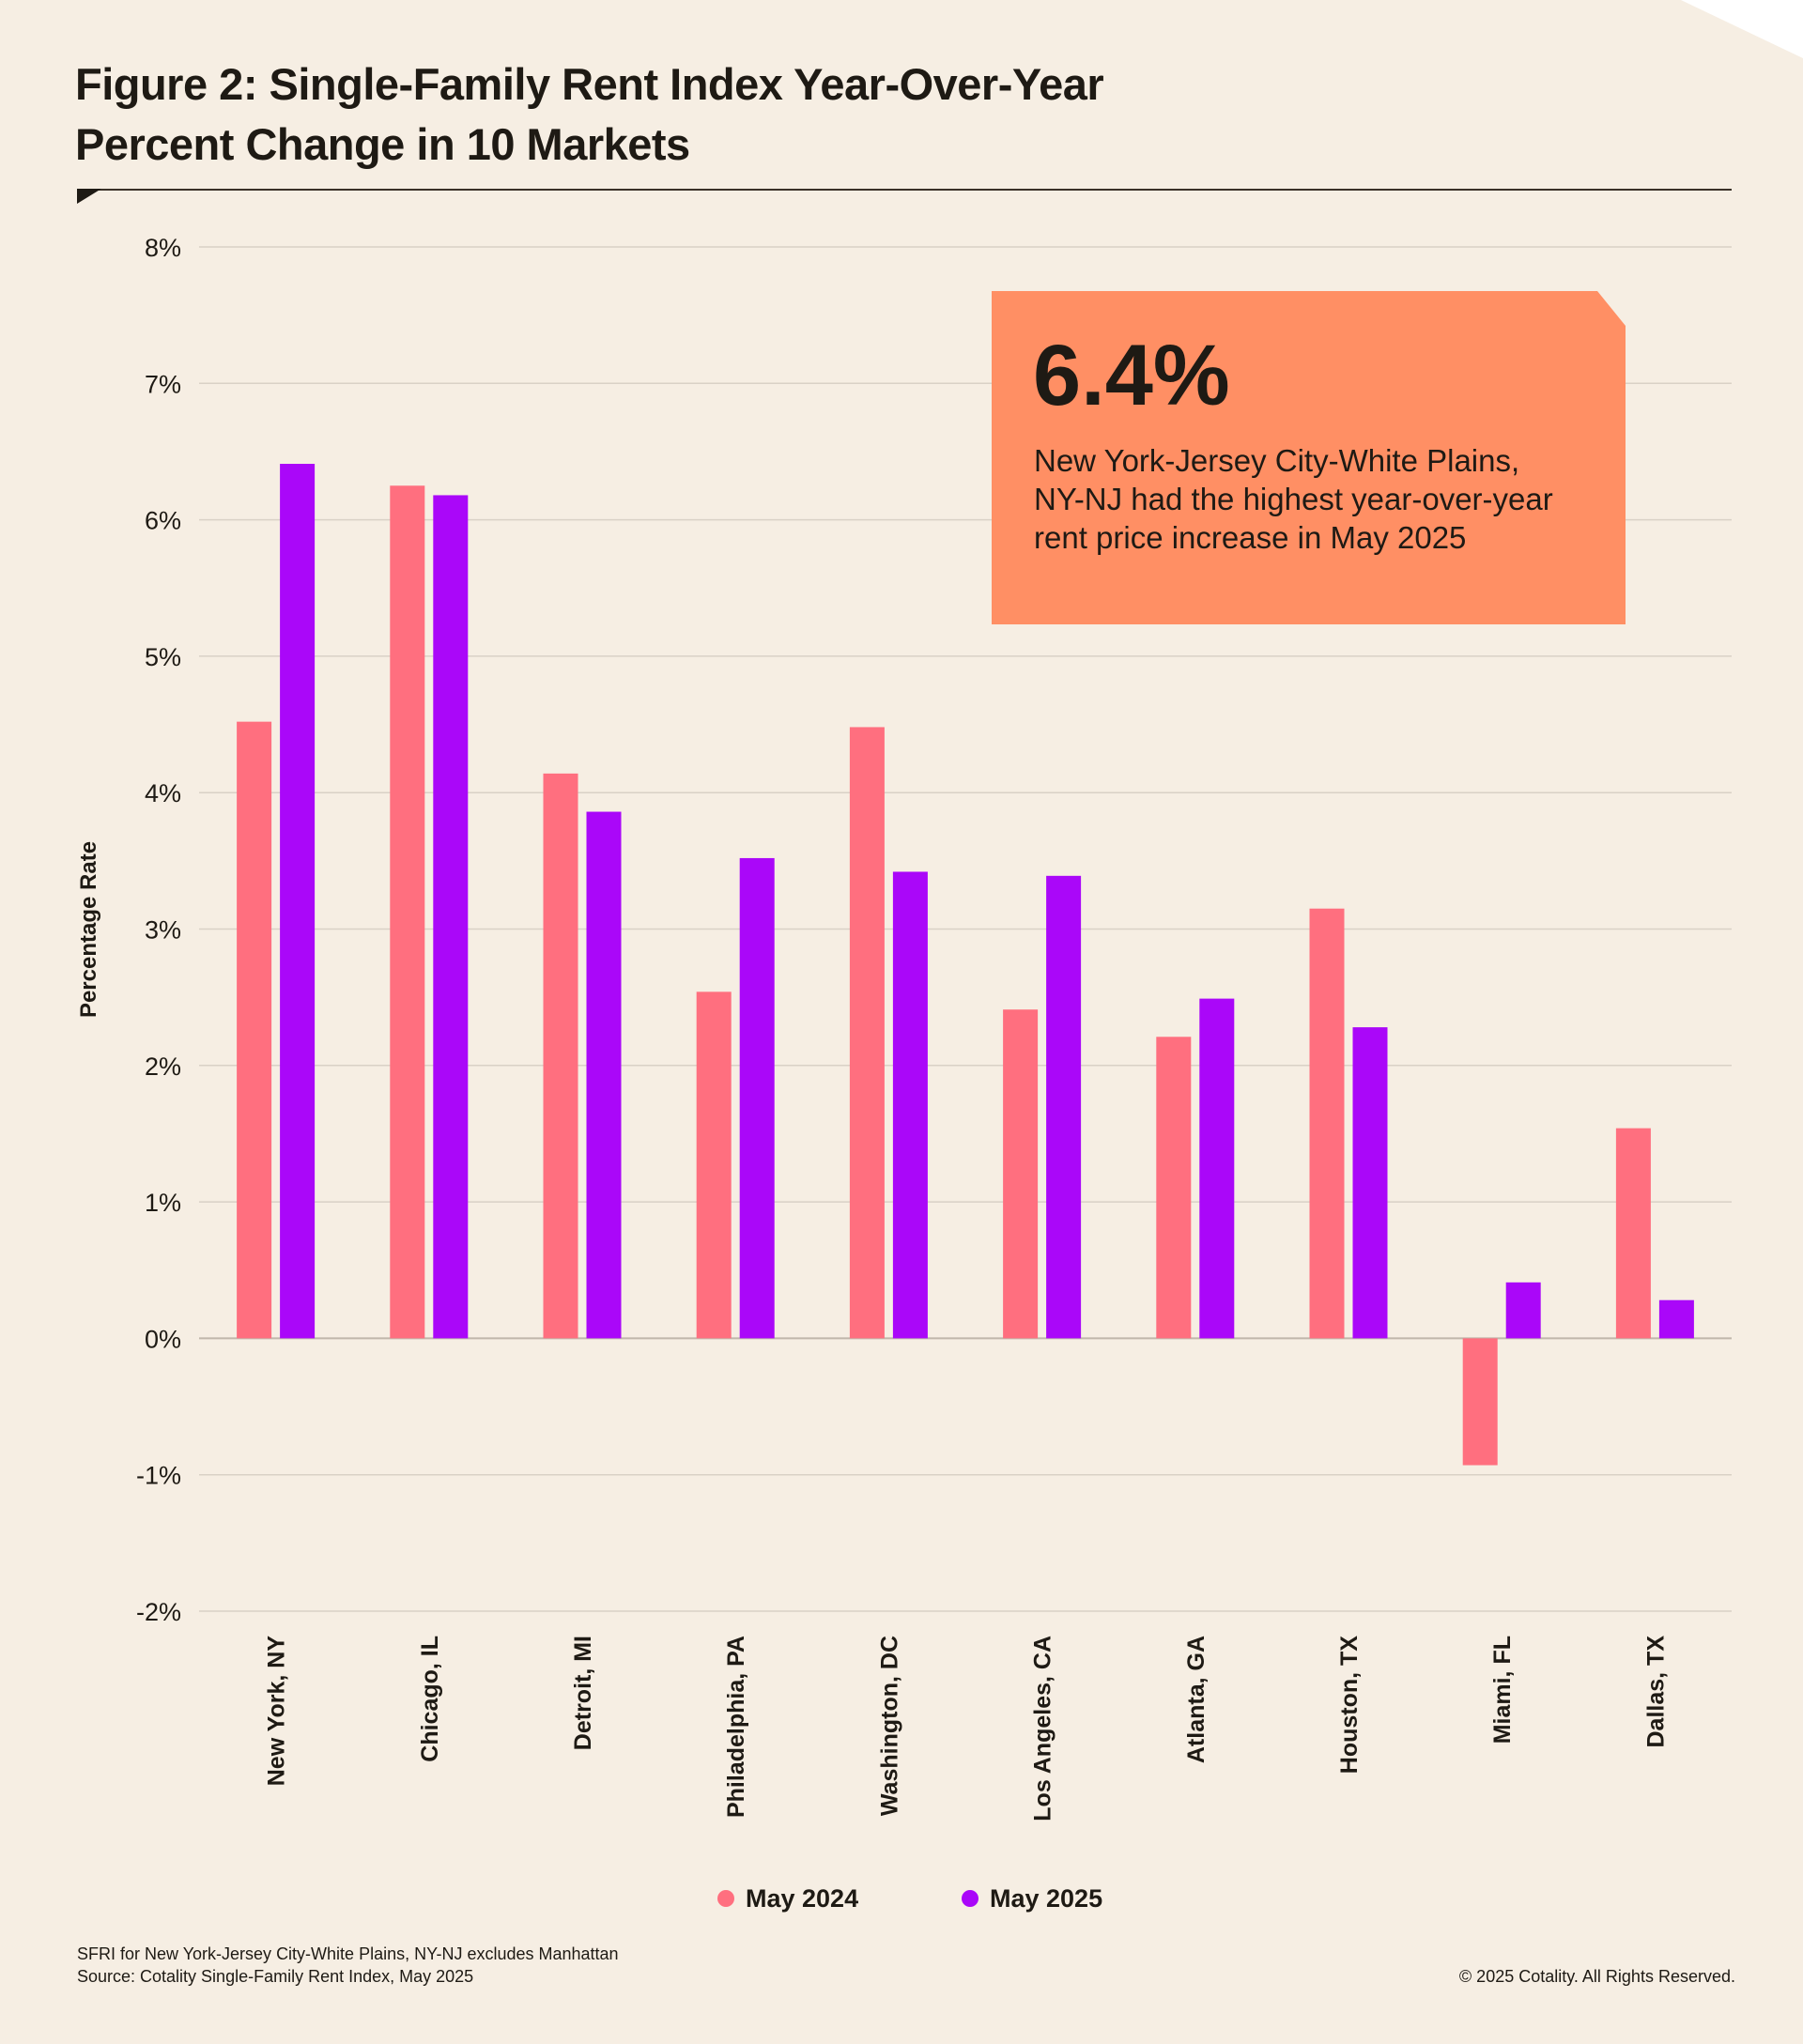  Describe the element at coordinates (89, 196) in the screenshot. I see `divider-notch` at that location.